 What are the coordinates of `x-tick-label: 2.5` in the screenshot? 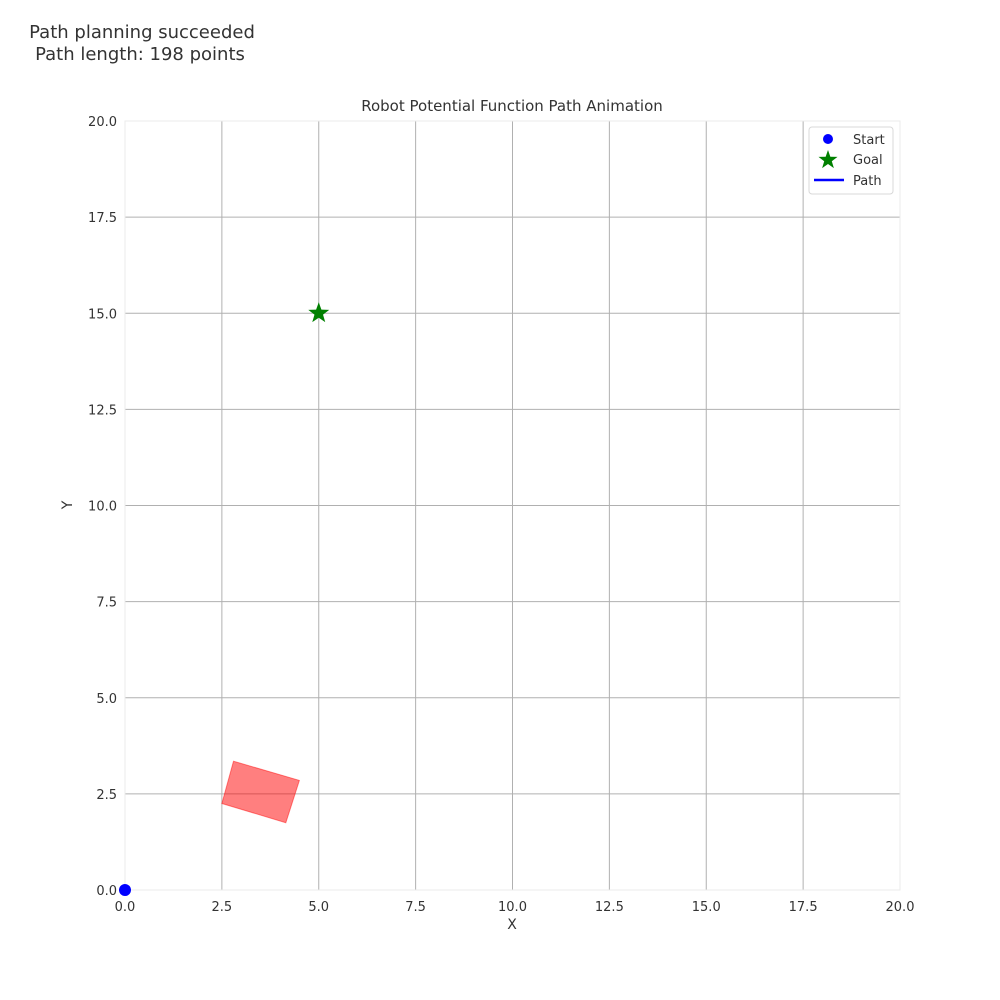 It's located at (222, 907).